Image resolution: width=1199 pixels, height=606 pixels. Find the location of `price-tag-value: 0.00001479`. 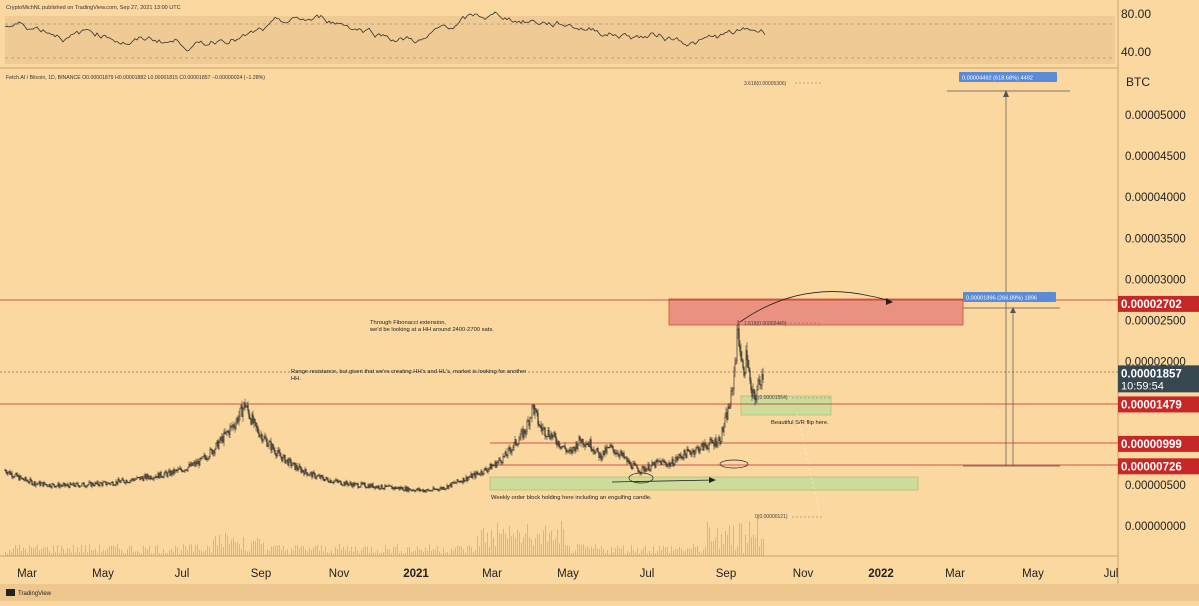

price-tag-value: 0.00001479 is located at coordinates (1151, 405).